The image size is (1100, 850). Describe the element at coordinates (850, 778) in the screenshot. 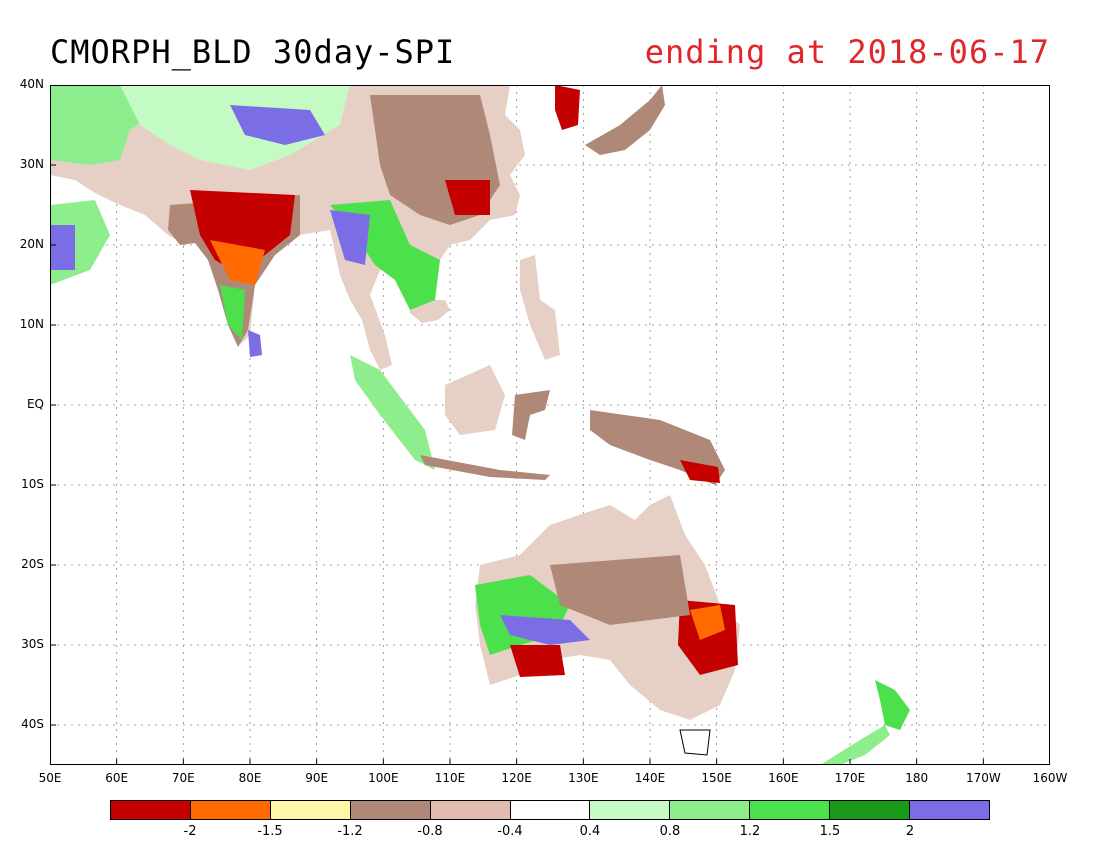

I see `lon-tick-label: 170E` at that location.